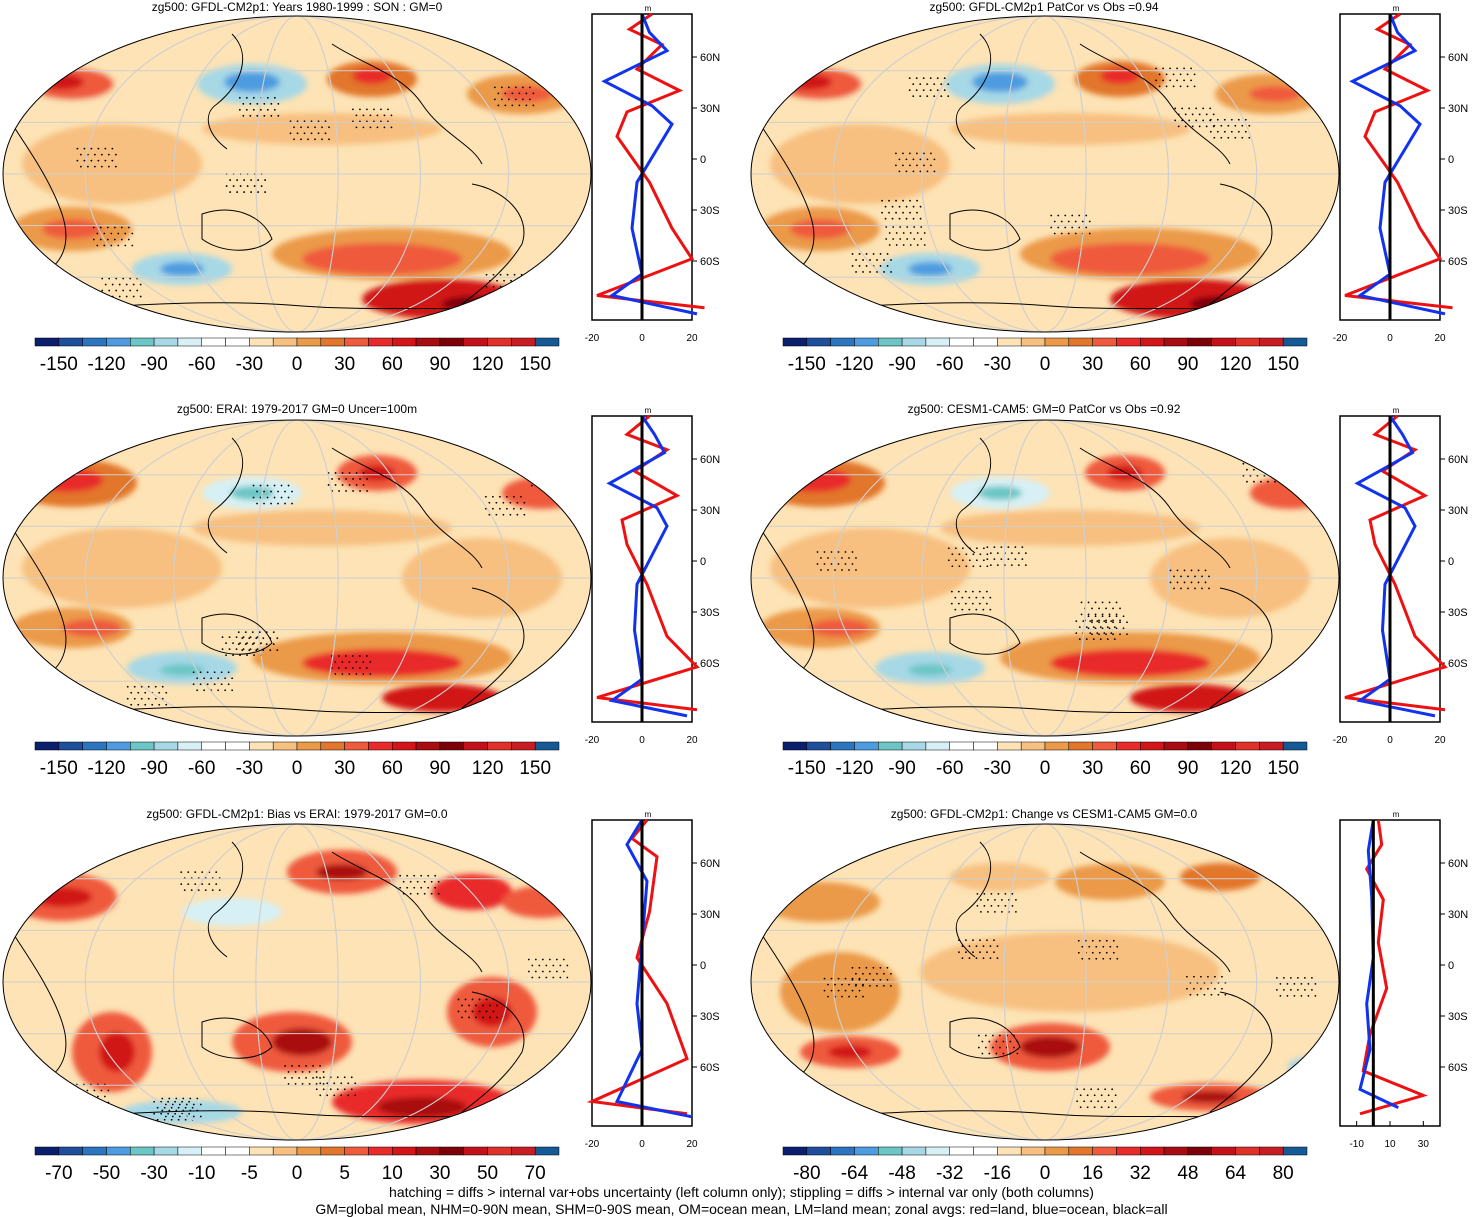 The image size is (1483, 1217). Describe the element at coordinates (703, 562) in the screenshot. I see `profile-lat-label-2: 0` at that location.